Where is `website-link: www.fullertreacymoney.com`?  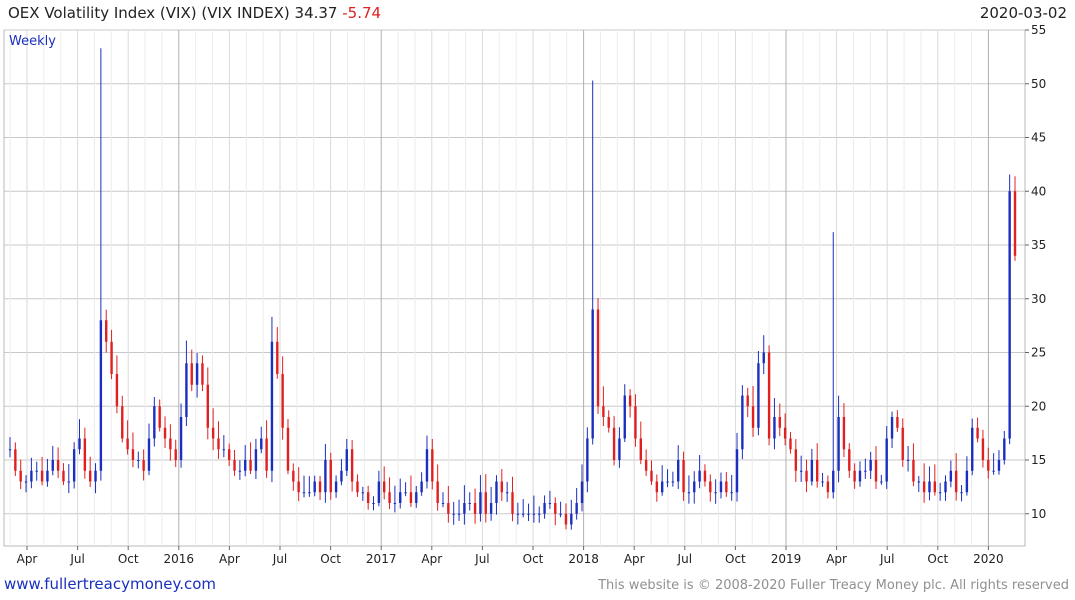
website-link: www.fullertreacymoney.com is located at coordinates (110, 584).